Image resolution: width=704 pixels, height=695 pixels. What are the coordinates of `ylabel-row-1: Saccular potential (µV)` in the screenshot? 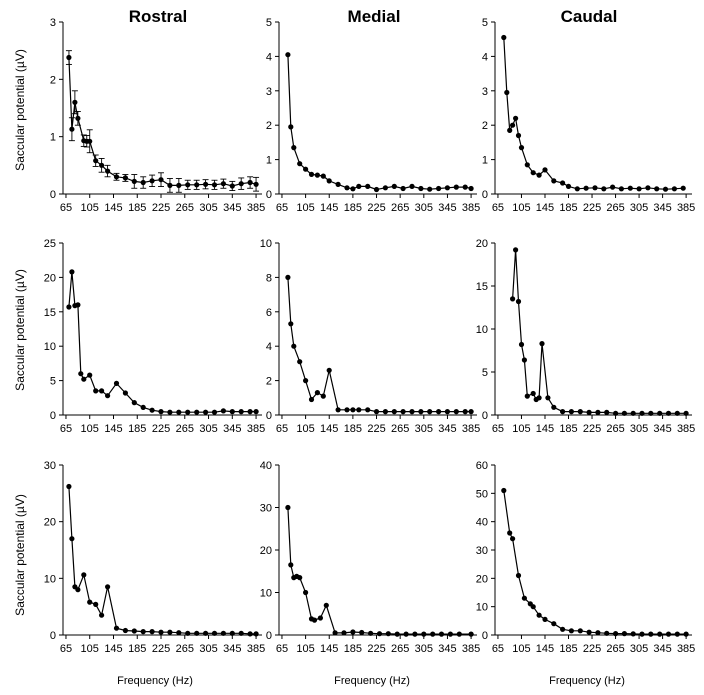 It's located at (20, 110).